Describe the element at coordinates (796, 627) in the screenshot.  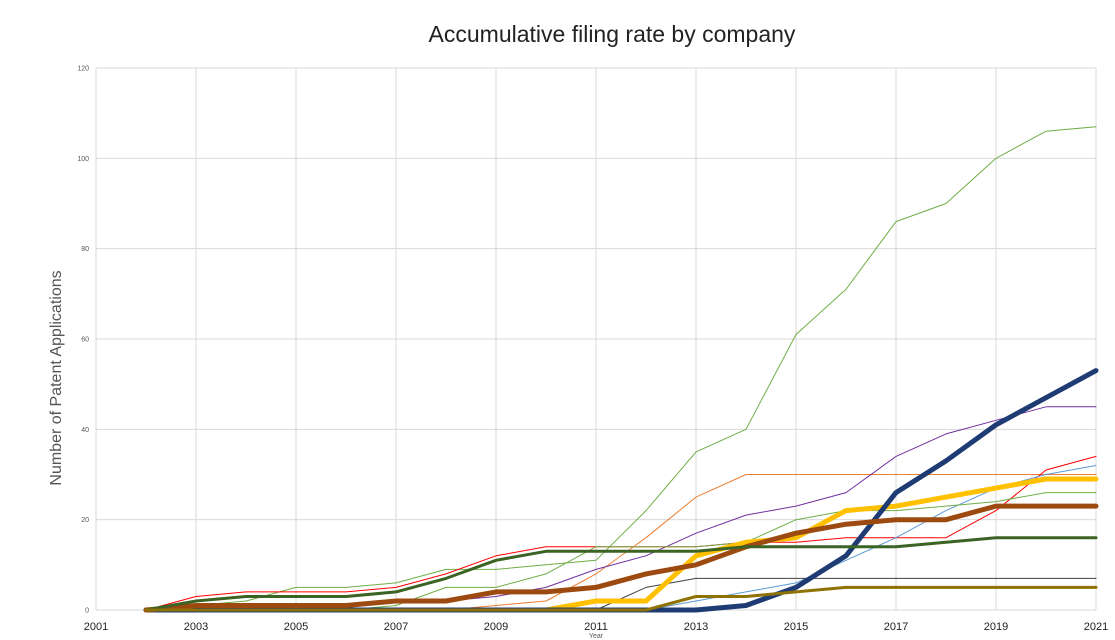
I see `x-tick-label: 2015` at that location.